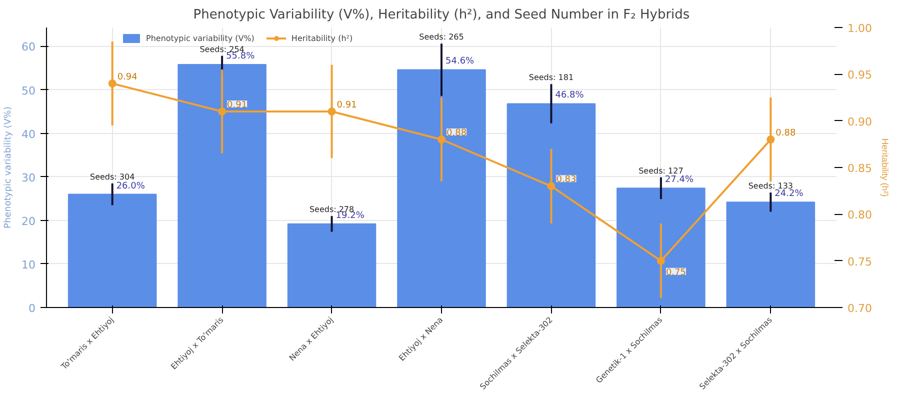 This screenshot has height=417, width=918. I want to click on y-tick-label: 40, so click(29, 134).